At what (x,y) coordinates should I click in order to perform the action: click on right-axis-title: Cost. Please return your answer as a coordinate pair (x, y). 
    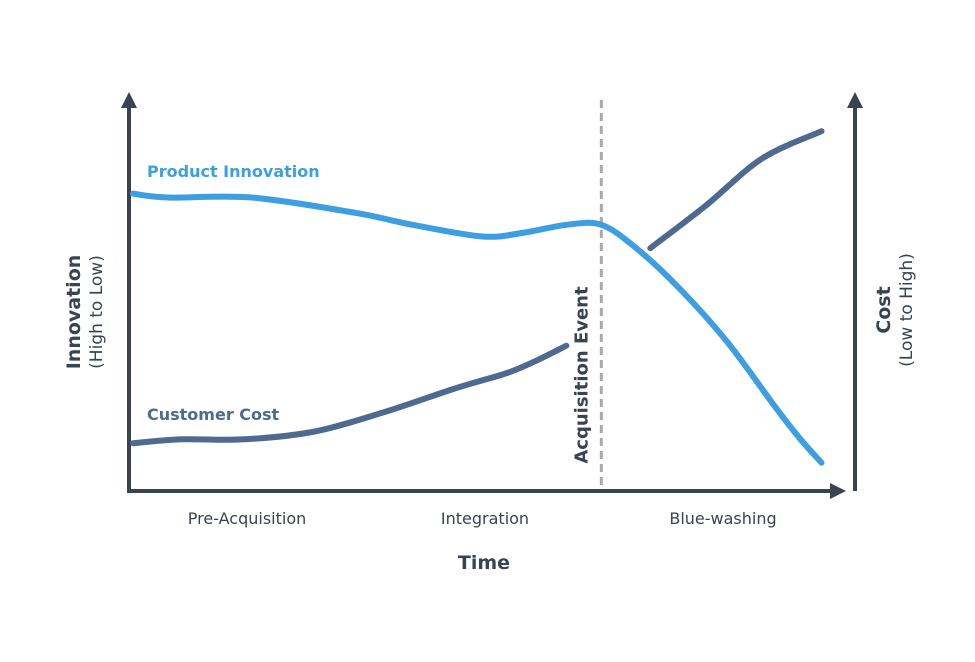
    Looking at the image, I should click on (884, 309).